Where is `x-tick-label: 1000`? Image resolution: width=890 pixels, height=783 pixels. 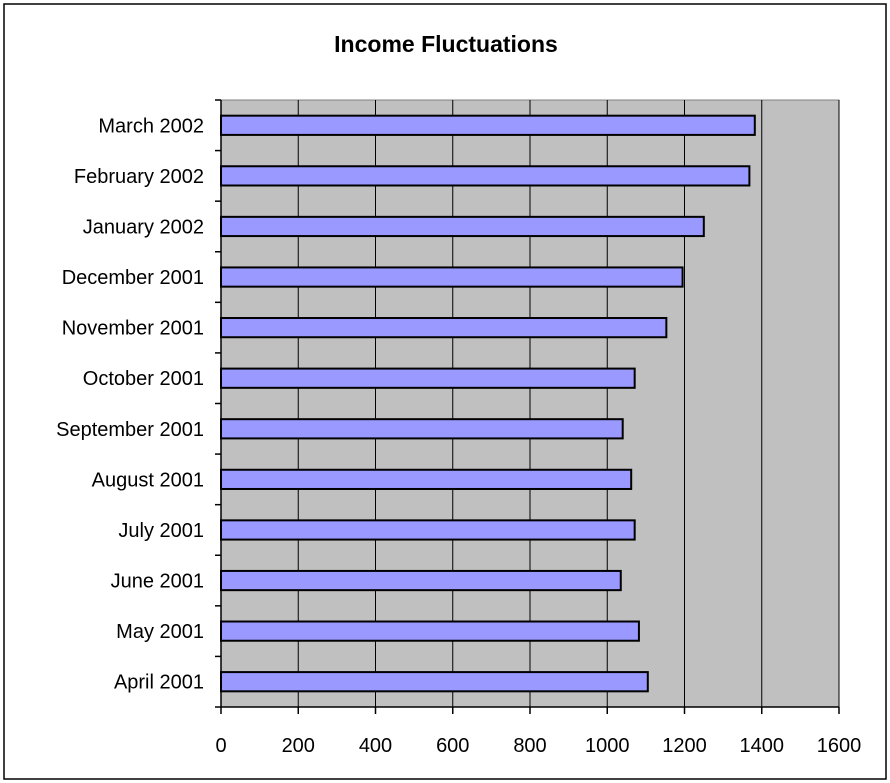 x-tick-label: 1000 is located at coordinates (607, 746).